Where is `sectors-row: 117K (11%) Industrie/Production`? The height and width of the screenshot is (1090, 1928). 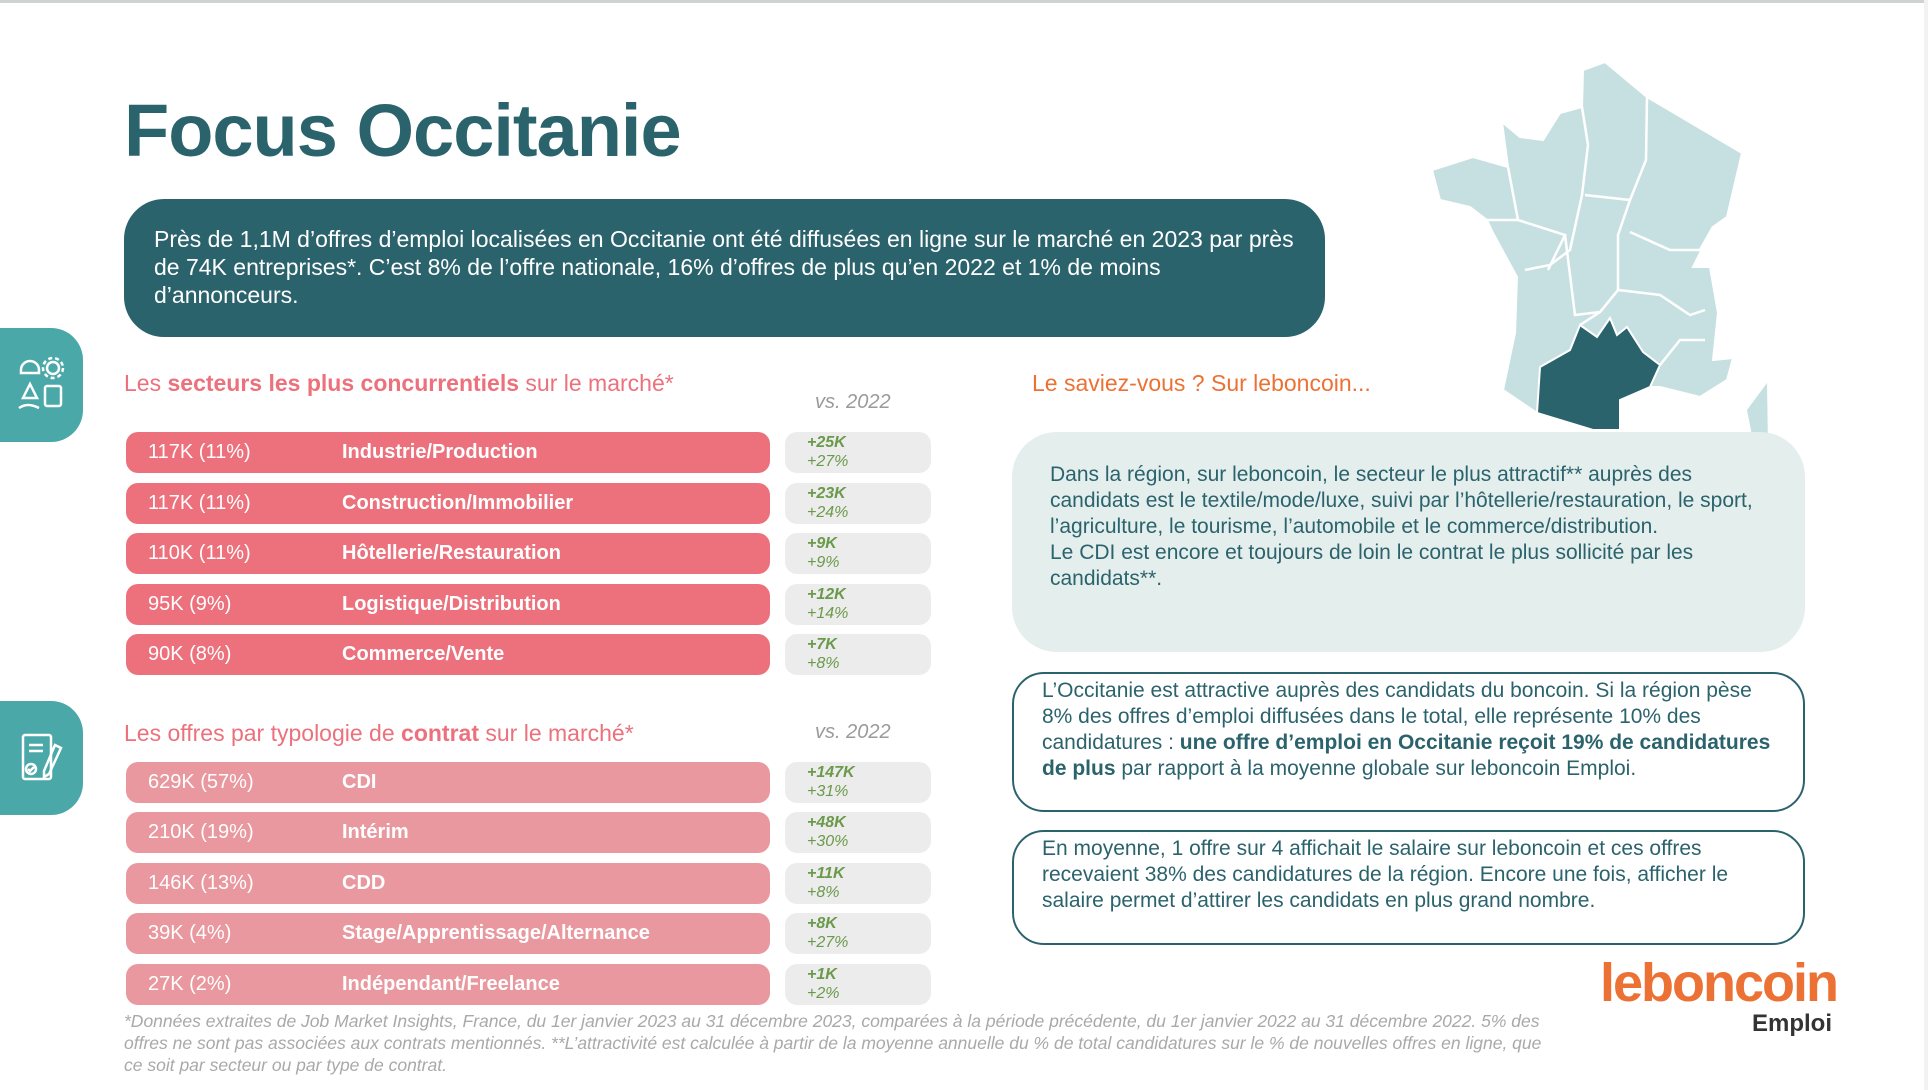
sectors-row: 117K (11%) Industrie/Production is located at coordinates (448, 452).